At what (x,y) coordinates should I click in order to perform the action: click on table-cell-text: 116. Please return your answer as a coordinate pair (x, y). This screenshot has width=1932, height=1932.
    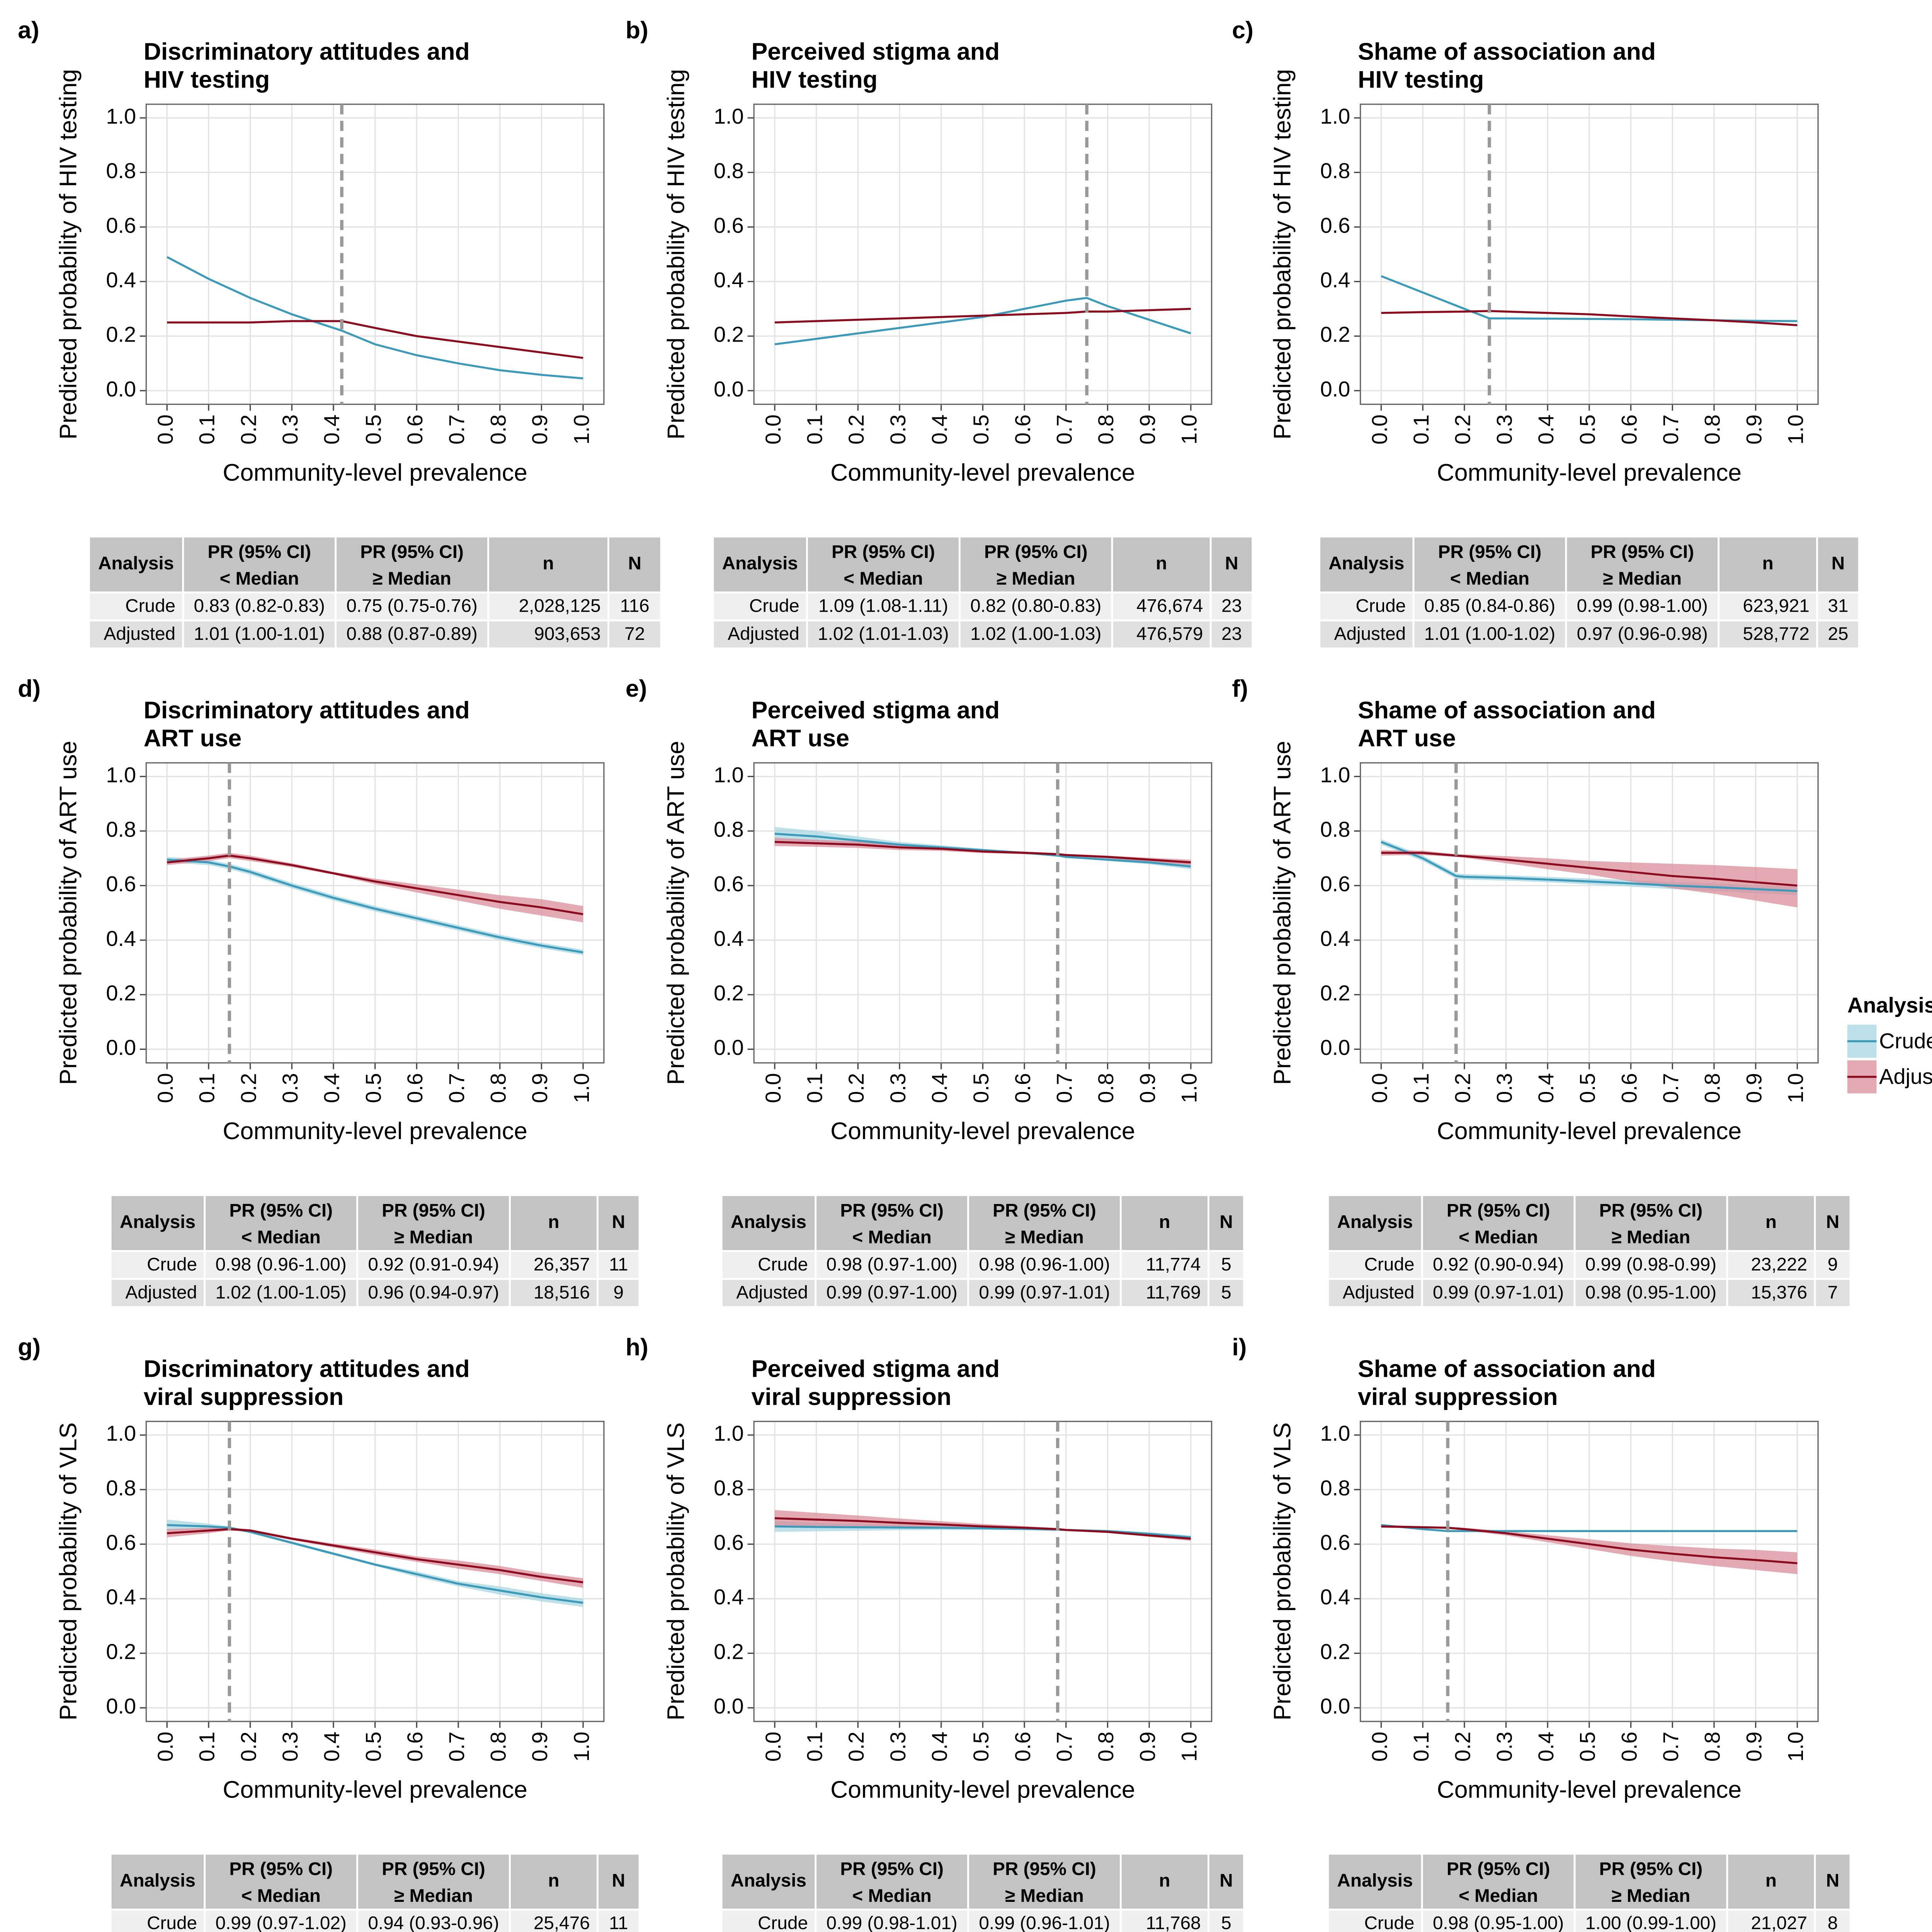
    Looking at the image, I should click on (635, 606).